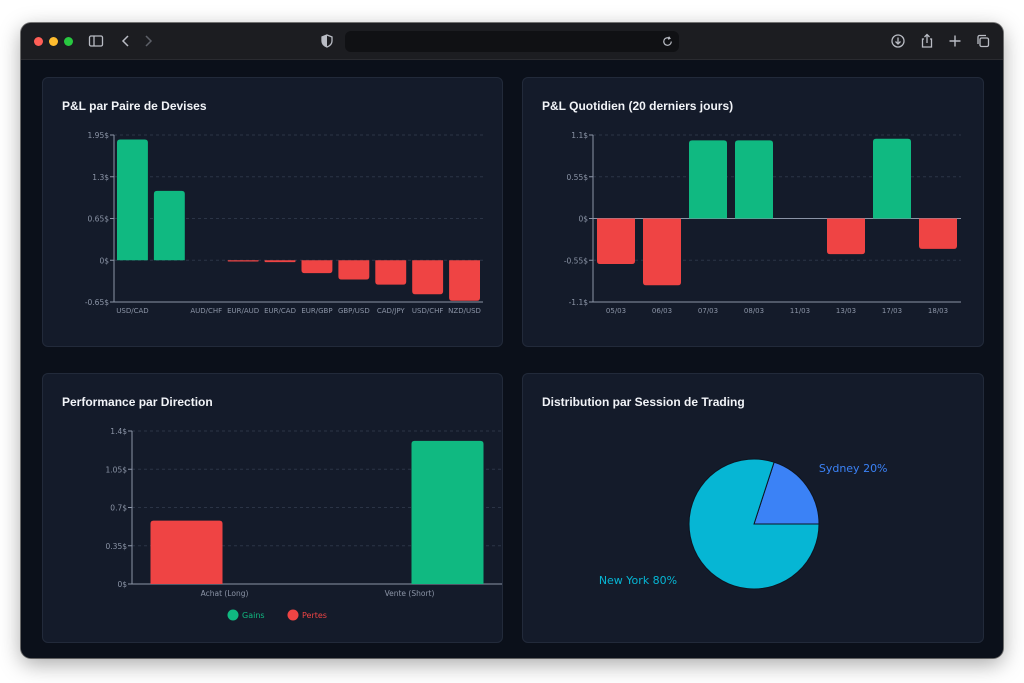 The image size is (1024, 683). Describe the element at coordinates (118, 431) in the screenshot. I see `direction-ytick-label: 1.4$` at that location.